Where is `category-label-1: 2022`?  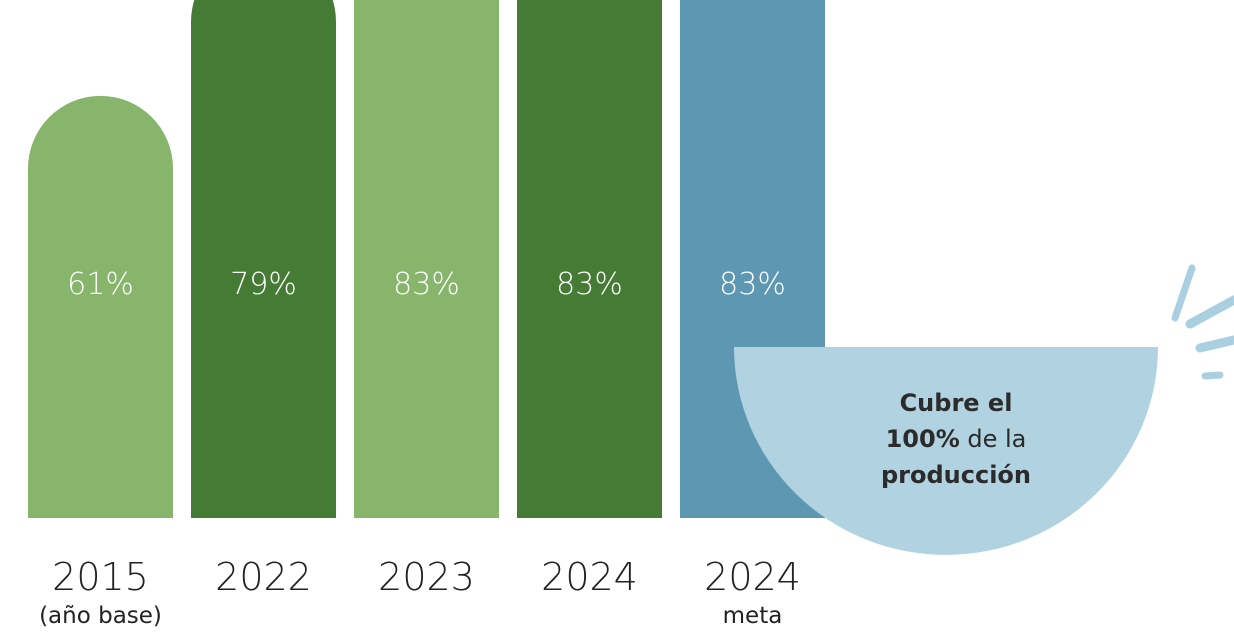
category-label-1: 2022 is located at coordinates (263, 577).